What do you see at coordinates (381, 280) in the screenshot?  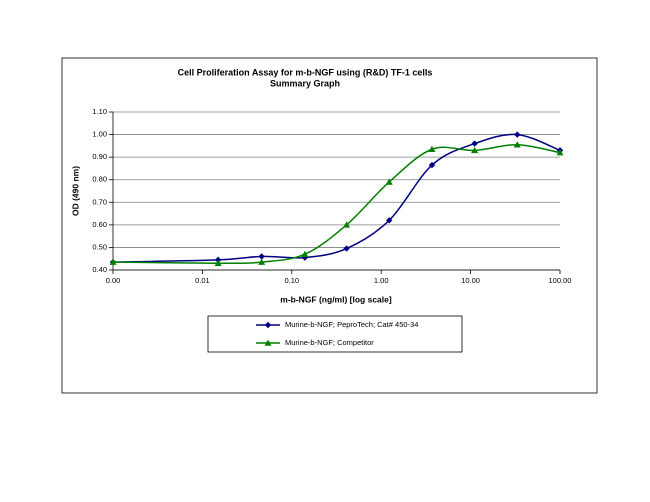 I see `x-tick-label: 1.00` at bounding box center [381, 280].